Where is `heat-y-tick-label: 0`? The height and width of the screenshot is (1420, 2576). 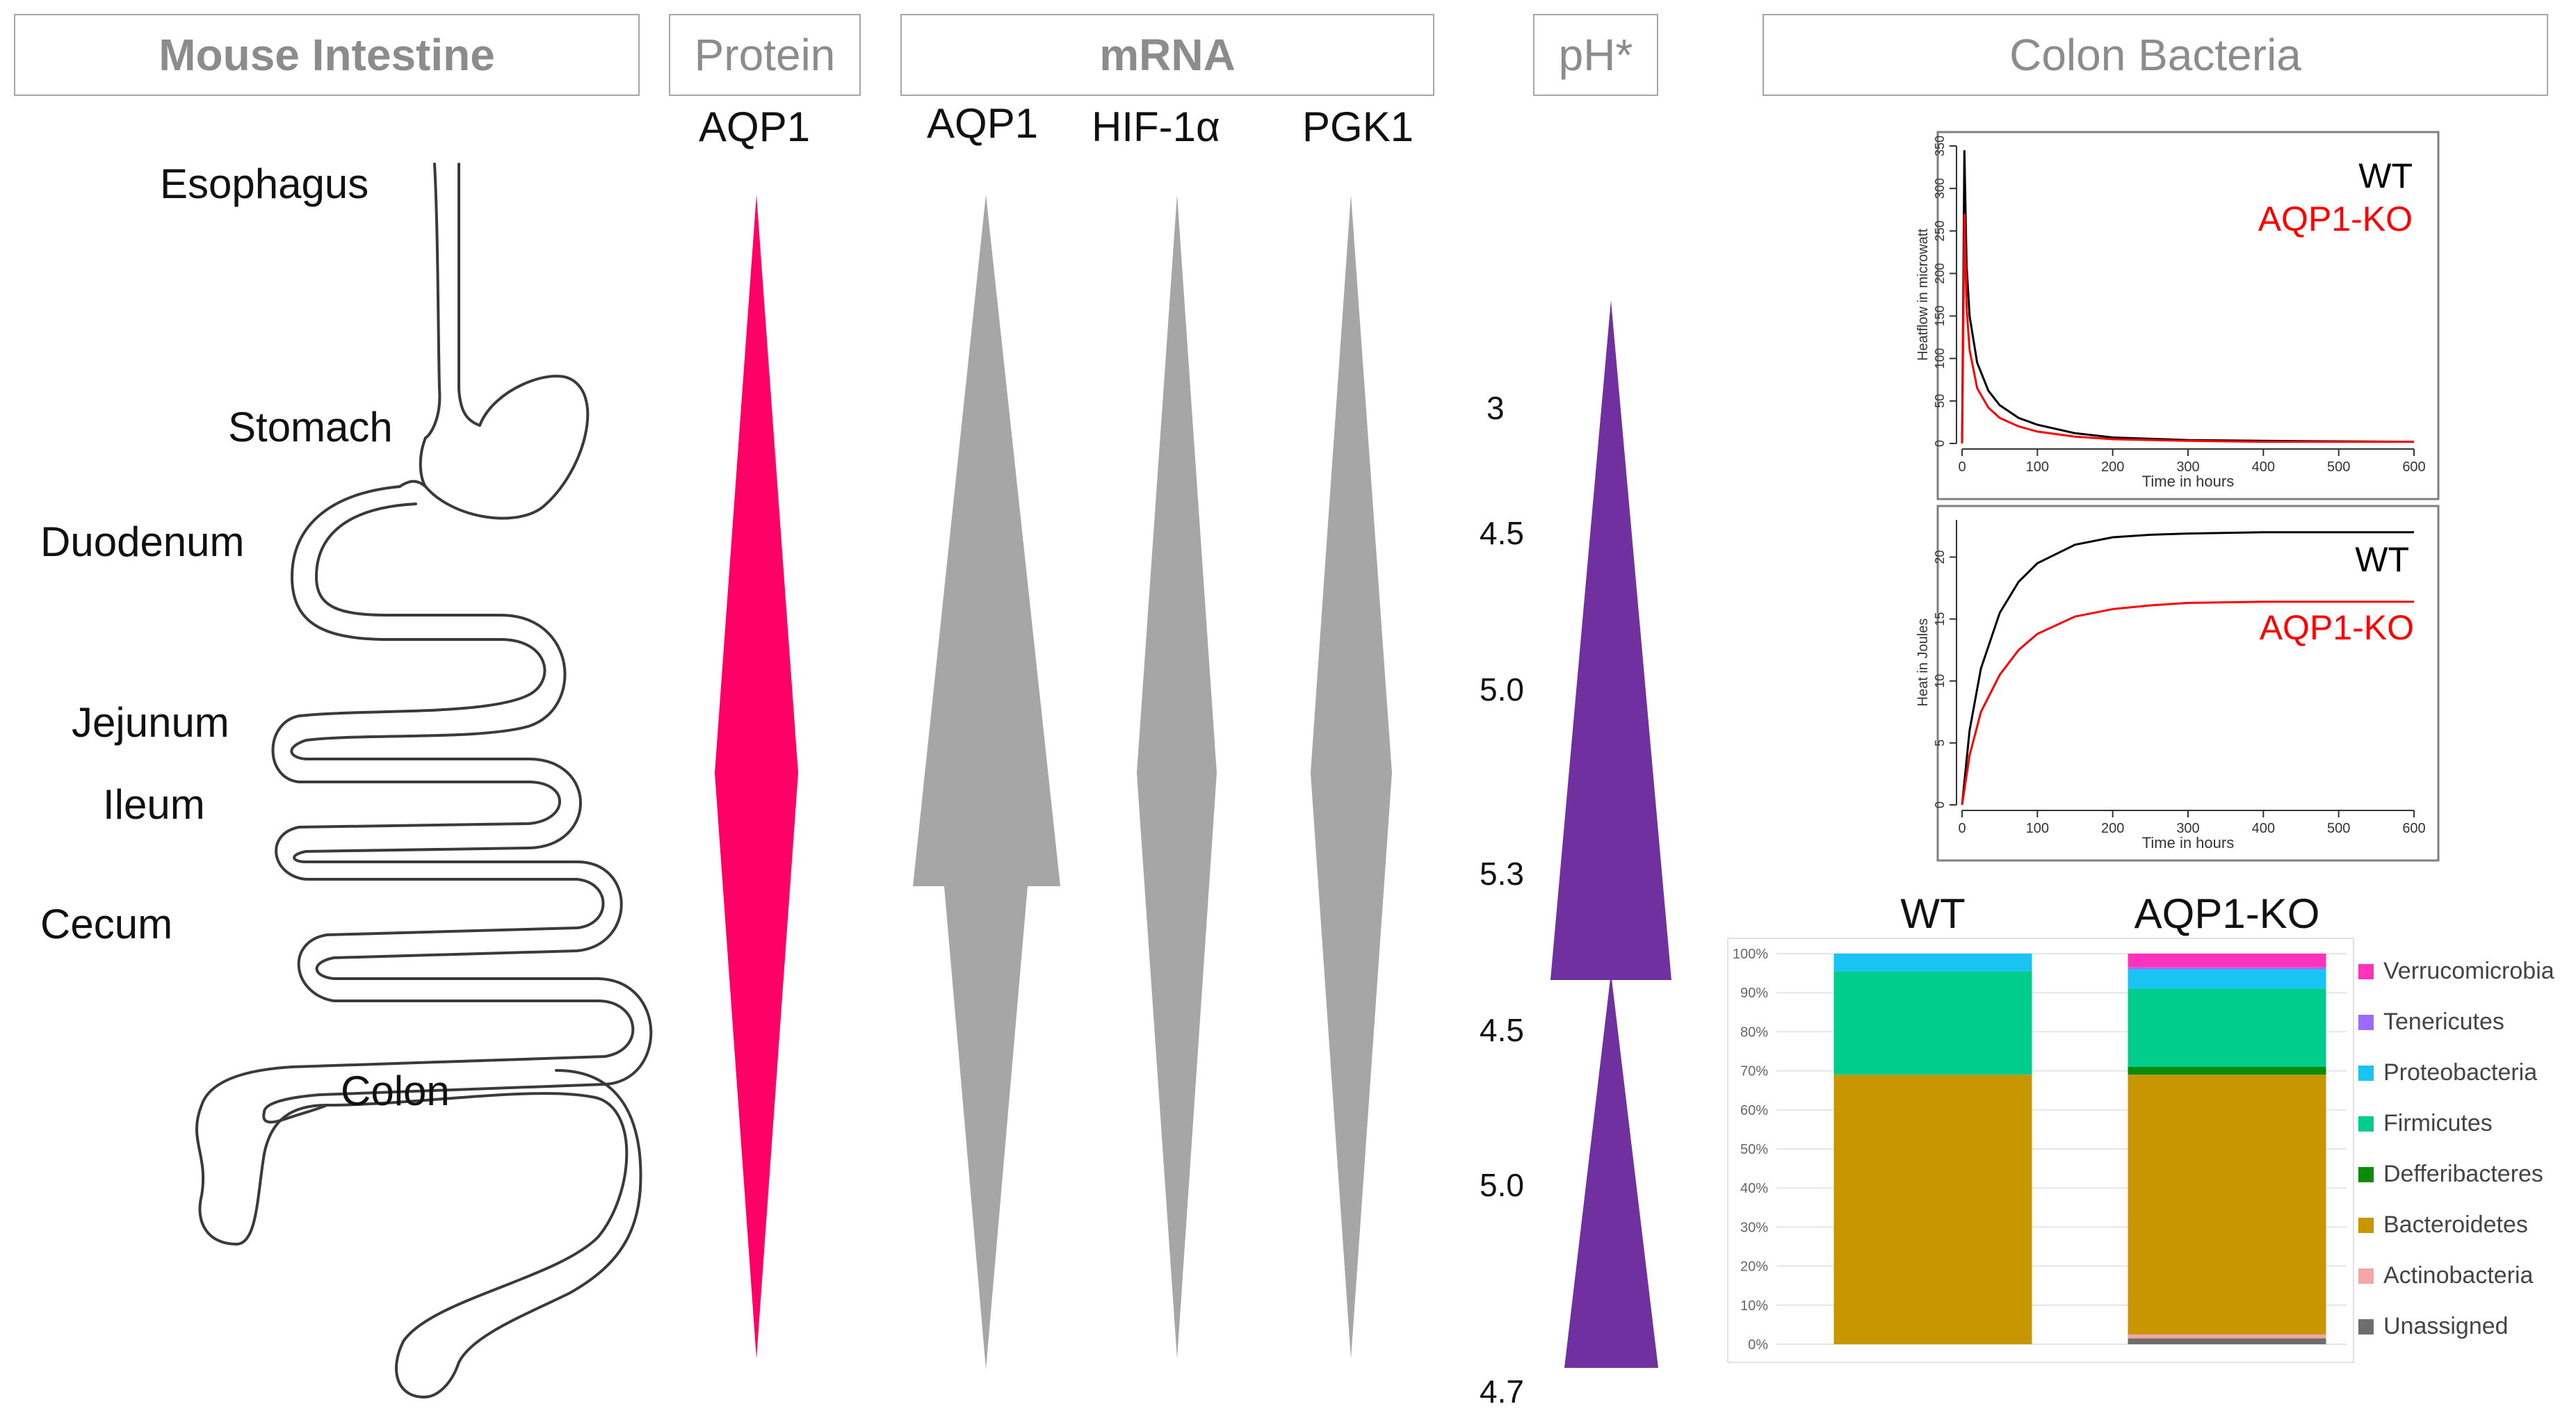
heat-y-tick-label: 0 is located at coordinates (1940, 804).